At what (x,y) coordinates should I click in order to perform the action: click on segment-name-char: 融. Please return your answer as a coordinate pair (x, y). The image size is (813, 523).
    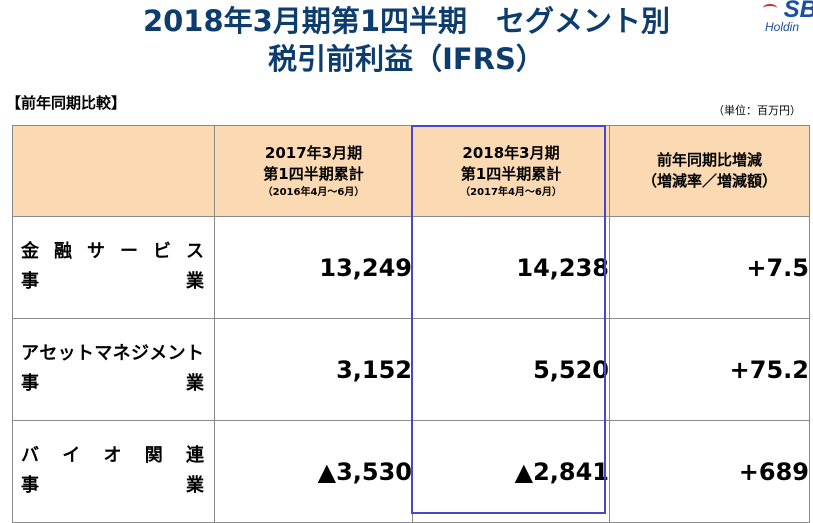
    Looking at the image, I should click on (63, 251).